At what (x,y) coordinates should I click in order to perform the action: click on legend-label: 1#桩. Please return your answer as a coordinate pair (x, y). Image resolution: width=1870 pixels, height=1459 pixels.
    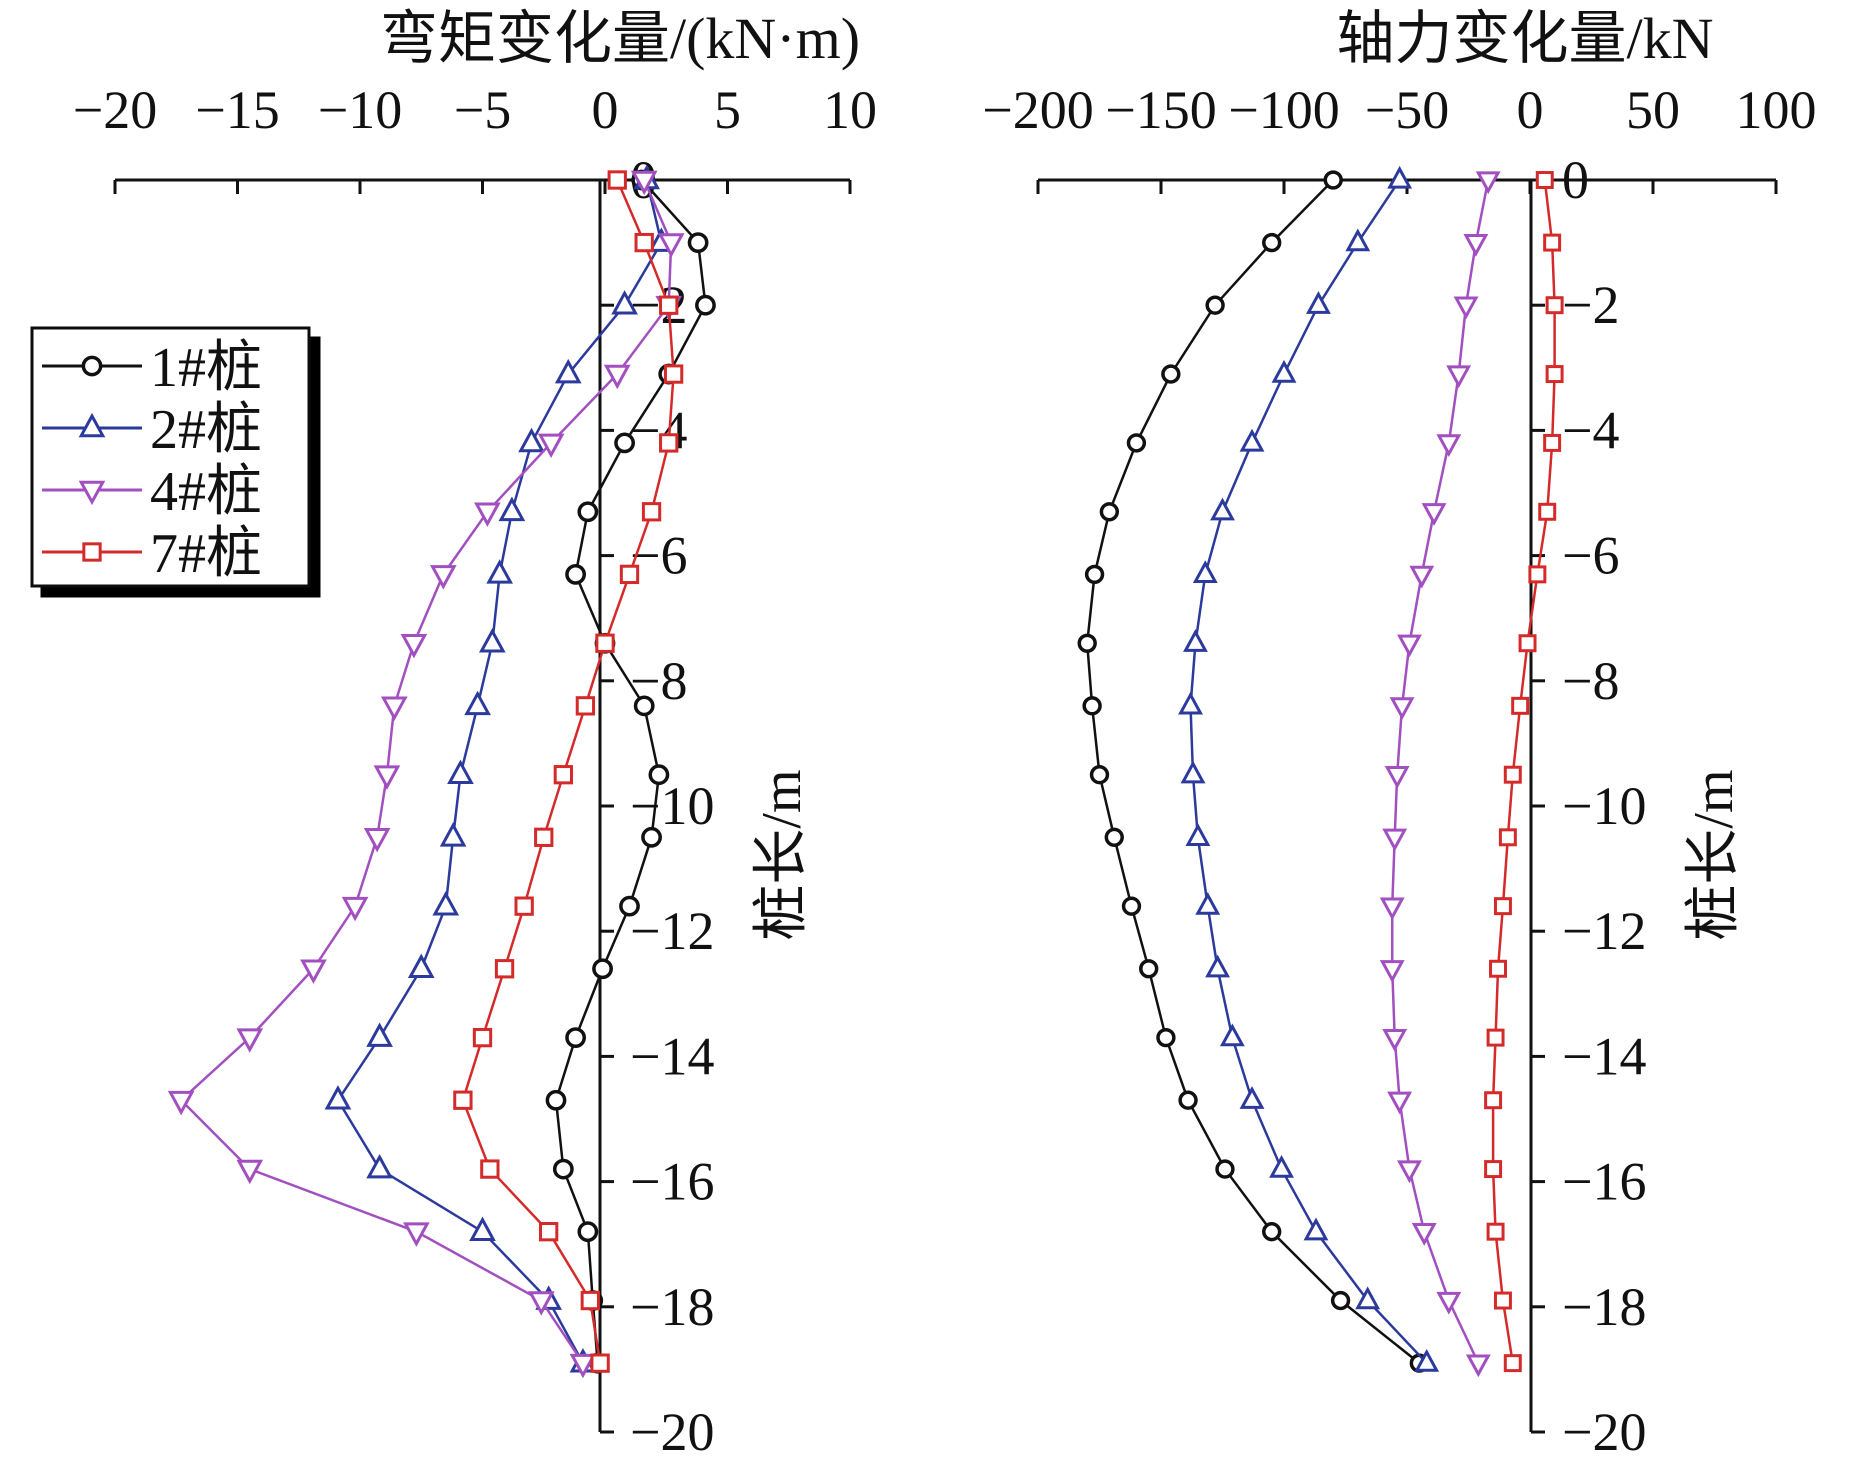
    Looking at the image, I should click on (206, 368).